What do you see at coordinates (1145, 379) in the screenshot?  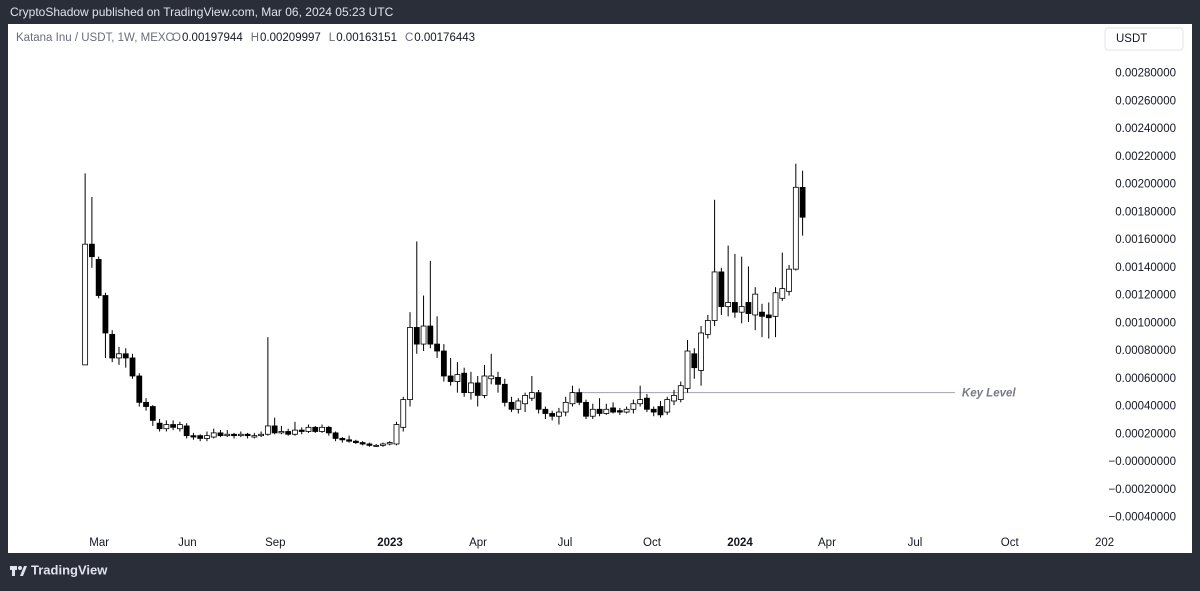 I see `y-tick-label: 0.00060000` at bounding box center [1145, 379].